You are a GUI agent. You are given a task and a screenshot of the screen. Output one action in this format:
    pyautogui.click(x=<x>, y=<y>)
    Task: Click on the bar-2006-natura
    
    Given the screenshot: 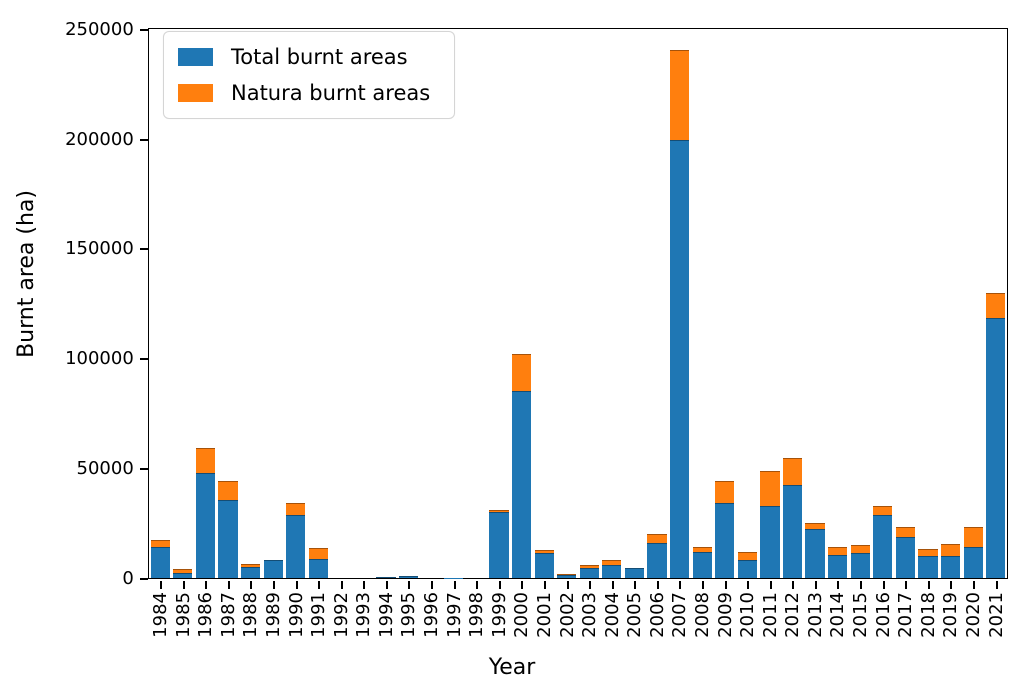 What is the action you would take?
    pyautogui.click(x=657, y=538)
    